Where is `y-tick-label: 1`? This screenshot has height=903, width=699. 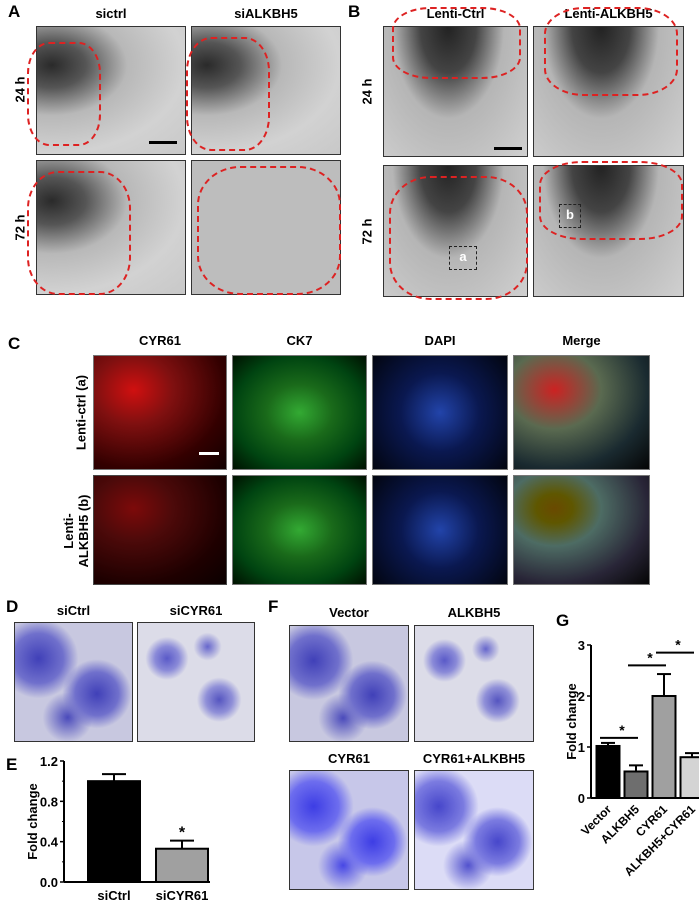 y-tick-label: 1 is located at coordinates (581, 747).